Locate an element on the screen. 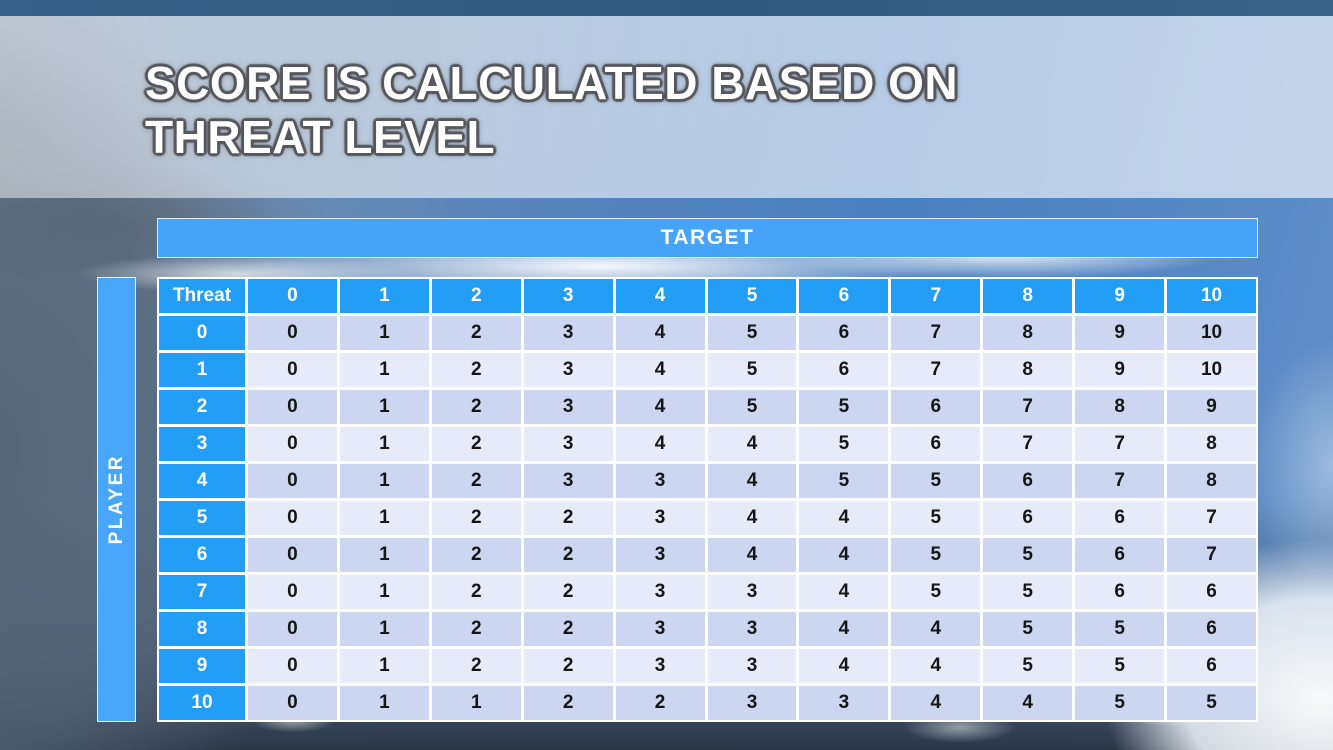 The height and width of the screenshot is (750, 1333). target-axis-banner: TARGET is located at coordinates (707, 238).